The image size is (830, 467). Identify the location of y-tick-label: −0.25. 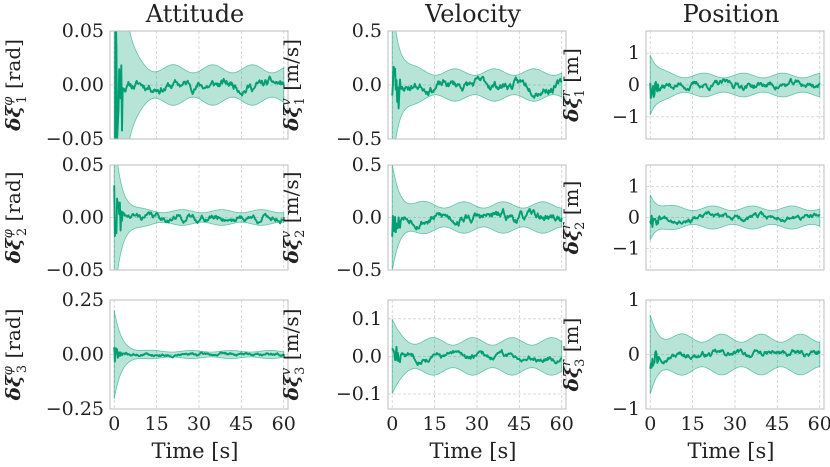
(75, 409).